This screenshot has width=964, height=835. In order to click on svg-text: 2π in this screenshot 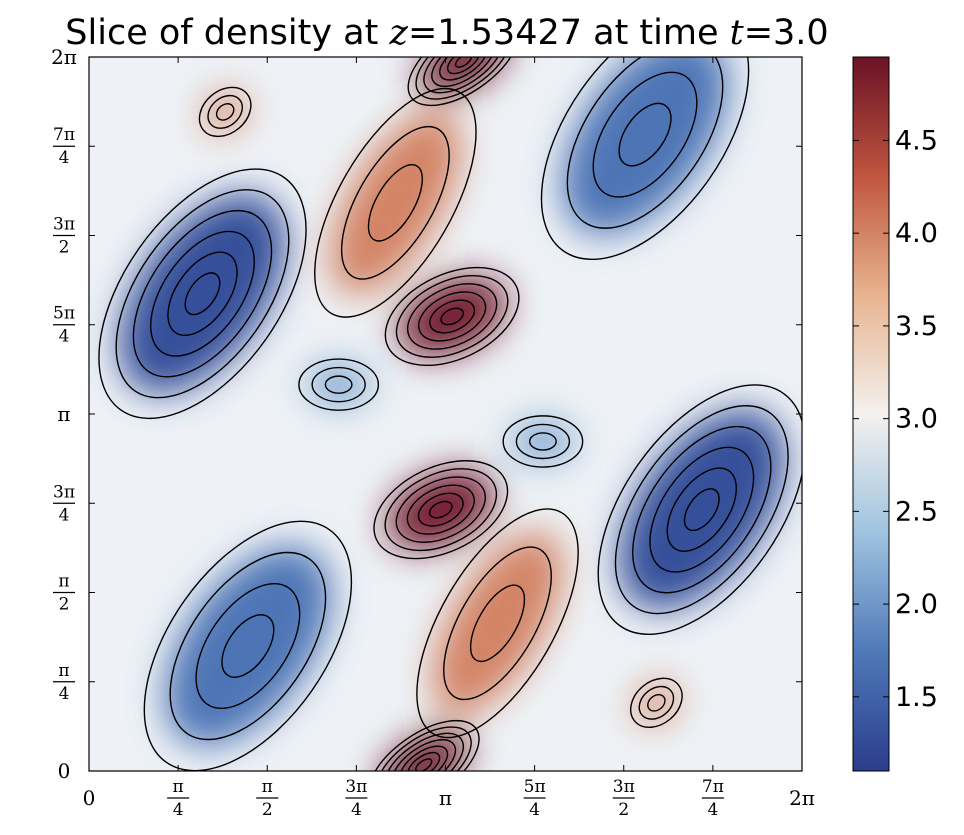, I will do `click(802, 798)`.